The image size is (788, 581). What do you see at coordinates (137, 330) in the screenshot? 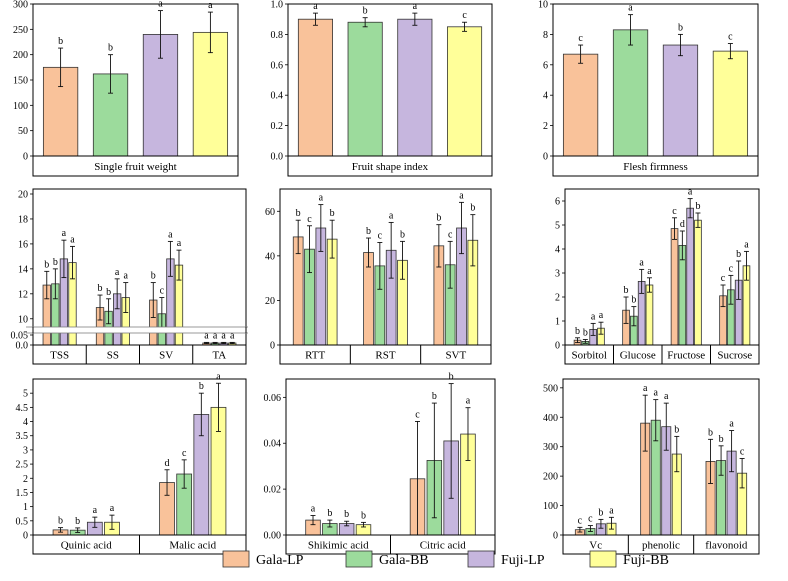
I see `axis-break-gap` at bounding box center [137, 330].